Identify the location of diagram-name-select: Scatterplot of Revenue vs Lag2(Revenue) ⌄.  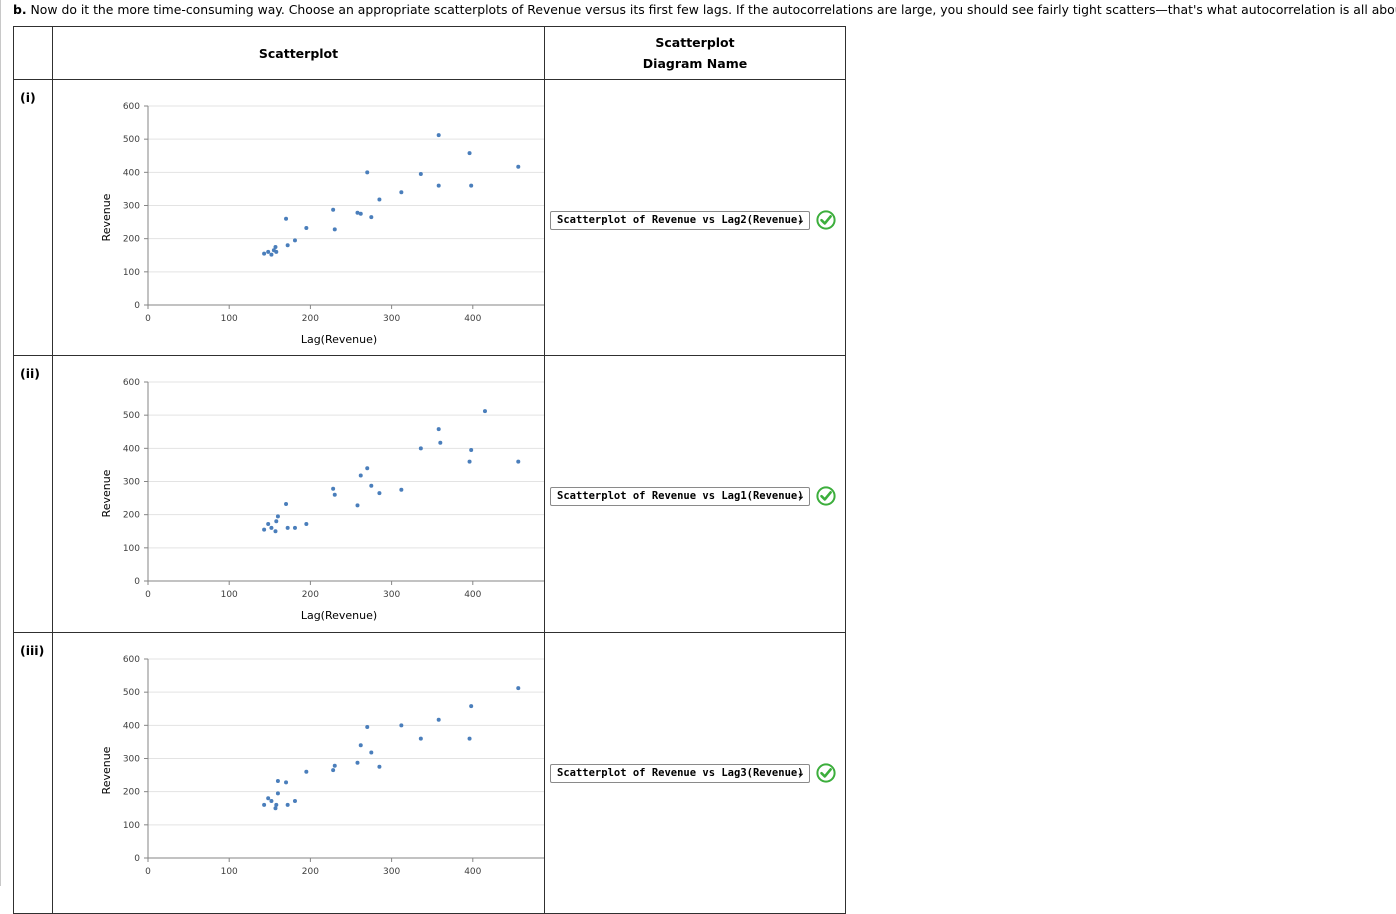
(680, 220).